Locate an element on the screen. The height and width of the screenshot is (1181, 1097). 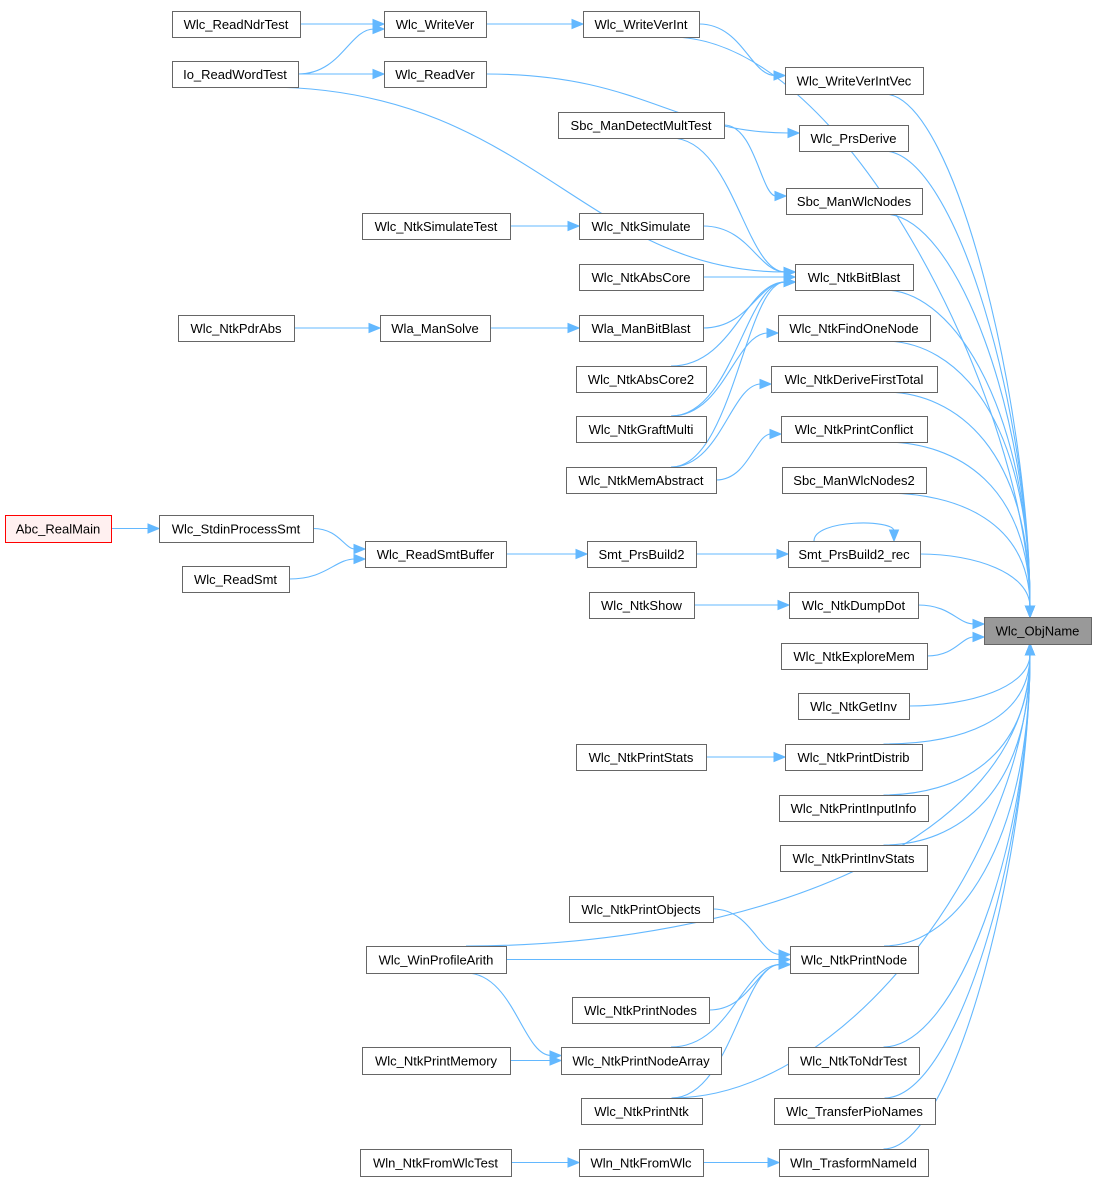
node-label: Wln_NtkFromWlc is located at coordinates (641, 1163).